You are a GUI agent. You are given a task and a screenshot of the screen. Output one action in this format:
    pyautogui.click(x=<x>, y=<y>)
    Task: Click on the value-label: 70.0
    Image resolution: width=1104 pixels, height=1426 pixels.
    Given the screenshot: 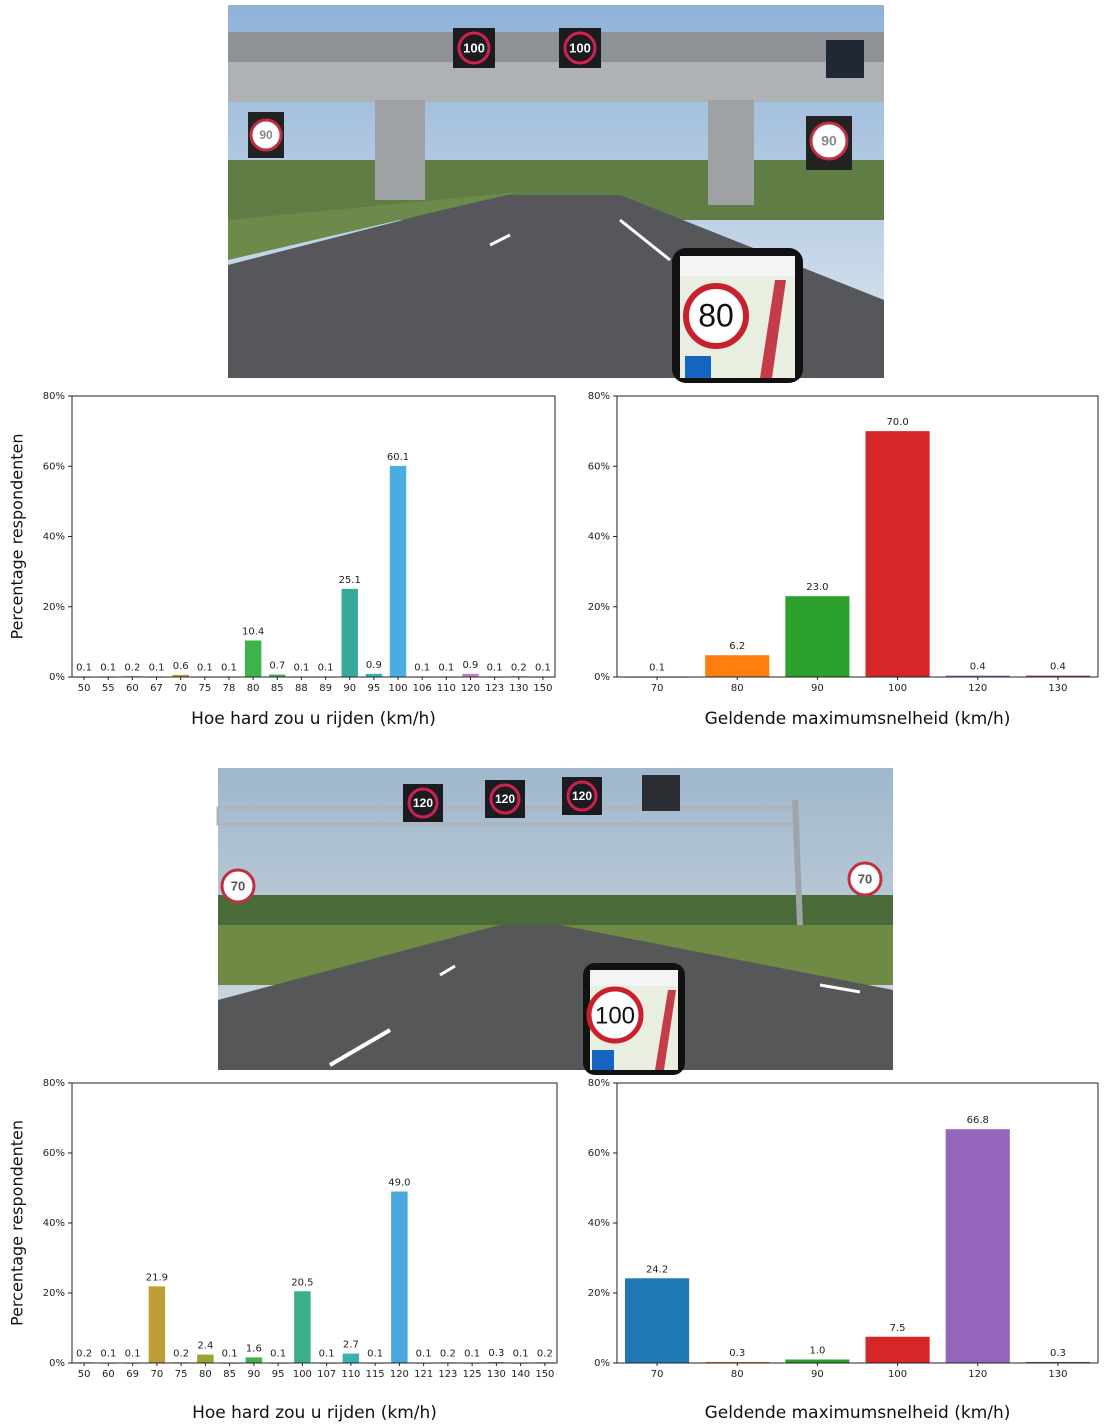 What is the action you would take?
    pyautogui.click(x=897, y=422)
    